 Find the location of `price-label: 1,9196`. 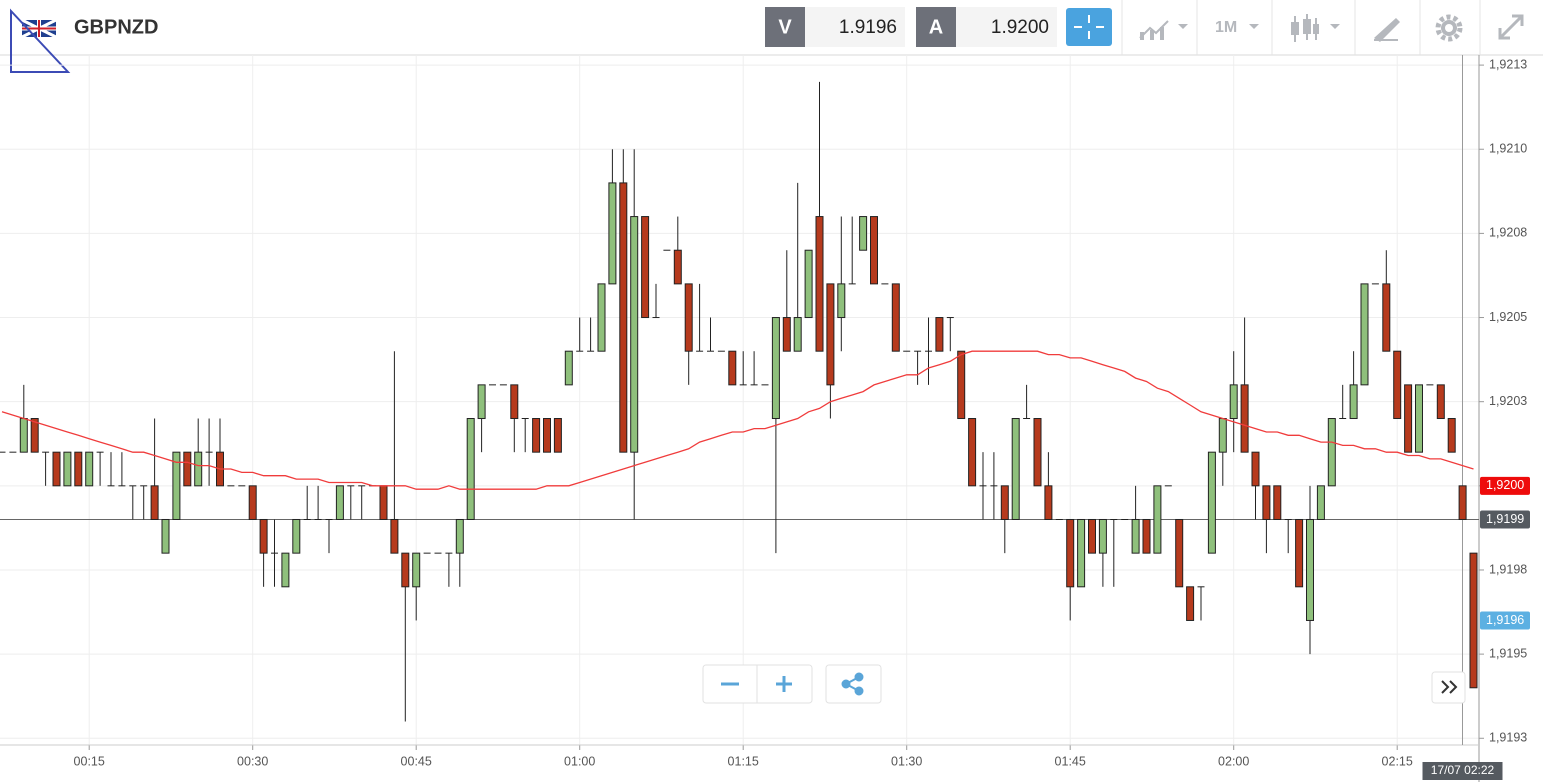

price-label: 1,9196 is located at coordinates (1505, 620).